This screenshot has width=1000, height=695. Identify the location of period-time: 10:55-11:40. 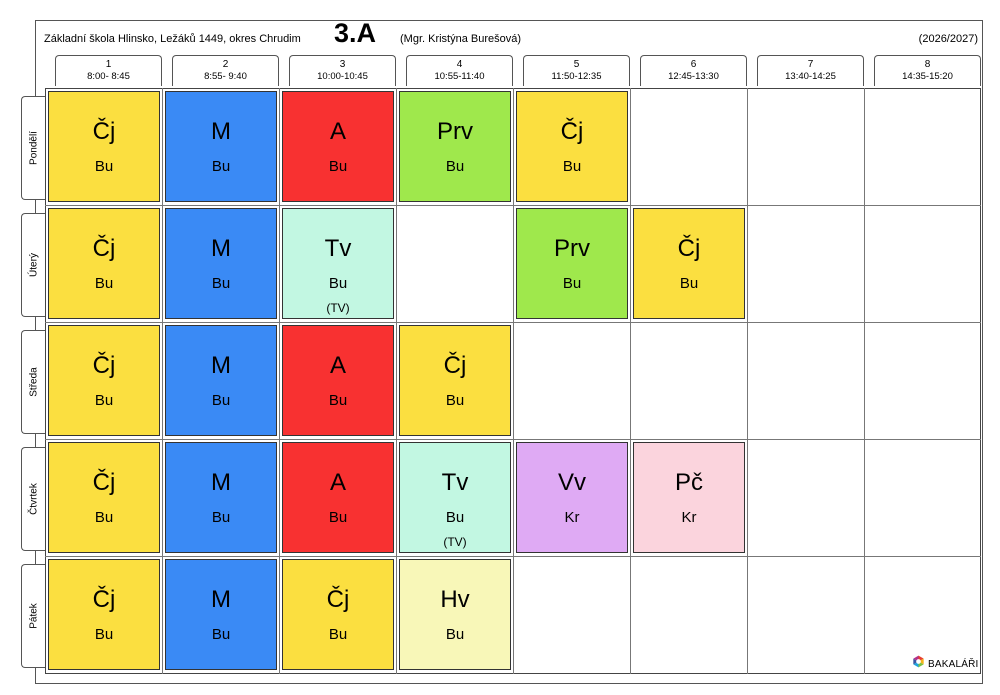
(459, 76).